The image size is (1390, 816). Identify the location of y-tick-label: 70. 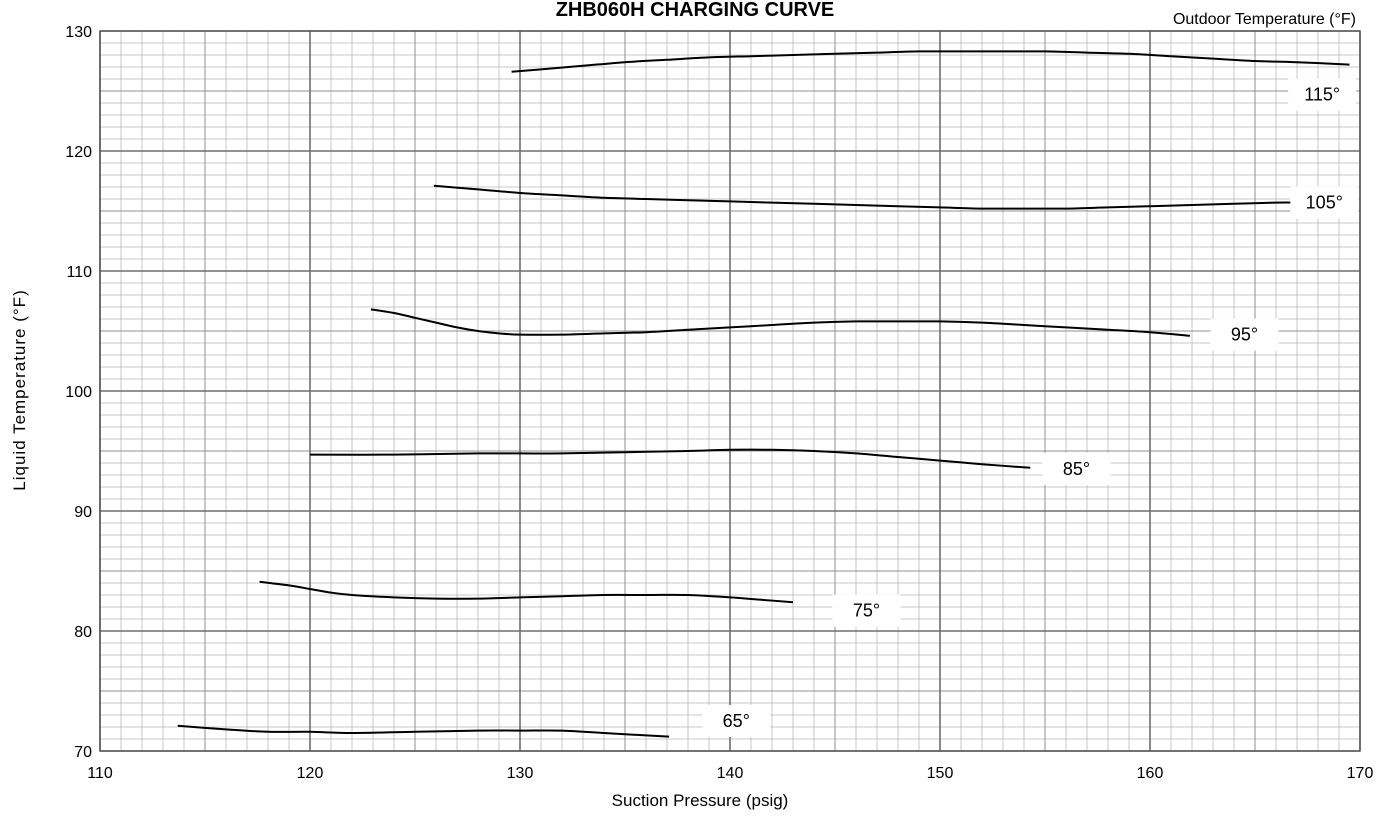
(83, 752).